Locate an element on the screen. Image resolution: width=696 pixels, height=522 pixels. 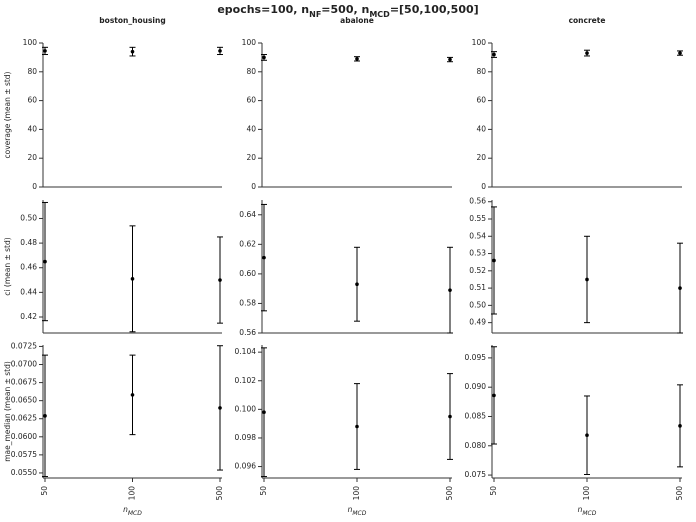
y-tick-label: 0.55 is located at coordinates (477, 218).